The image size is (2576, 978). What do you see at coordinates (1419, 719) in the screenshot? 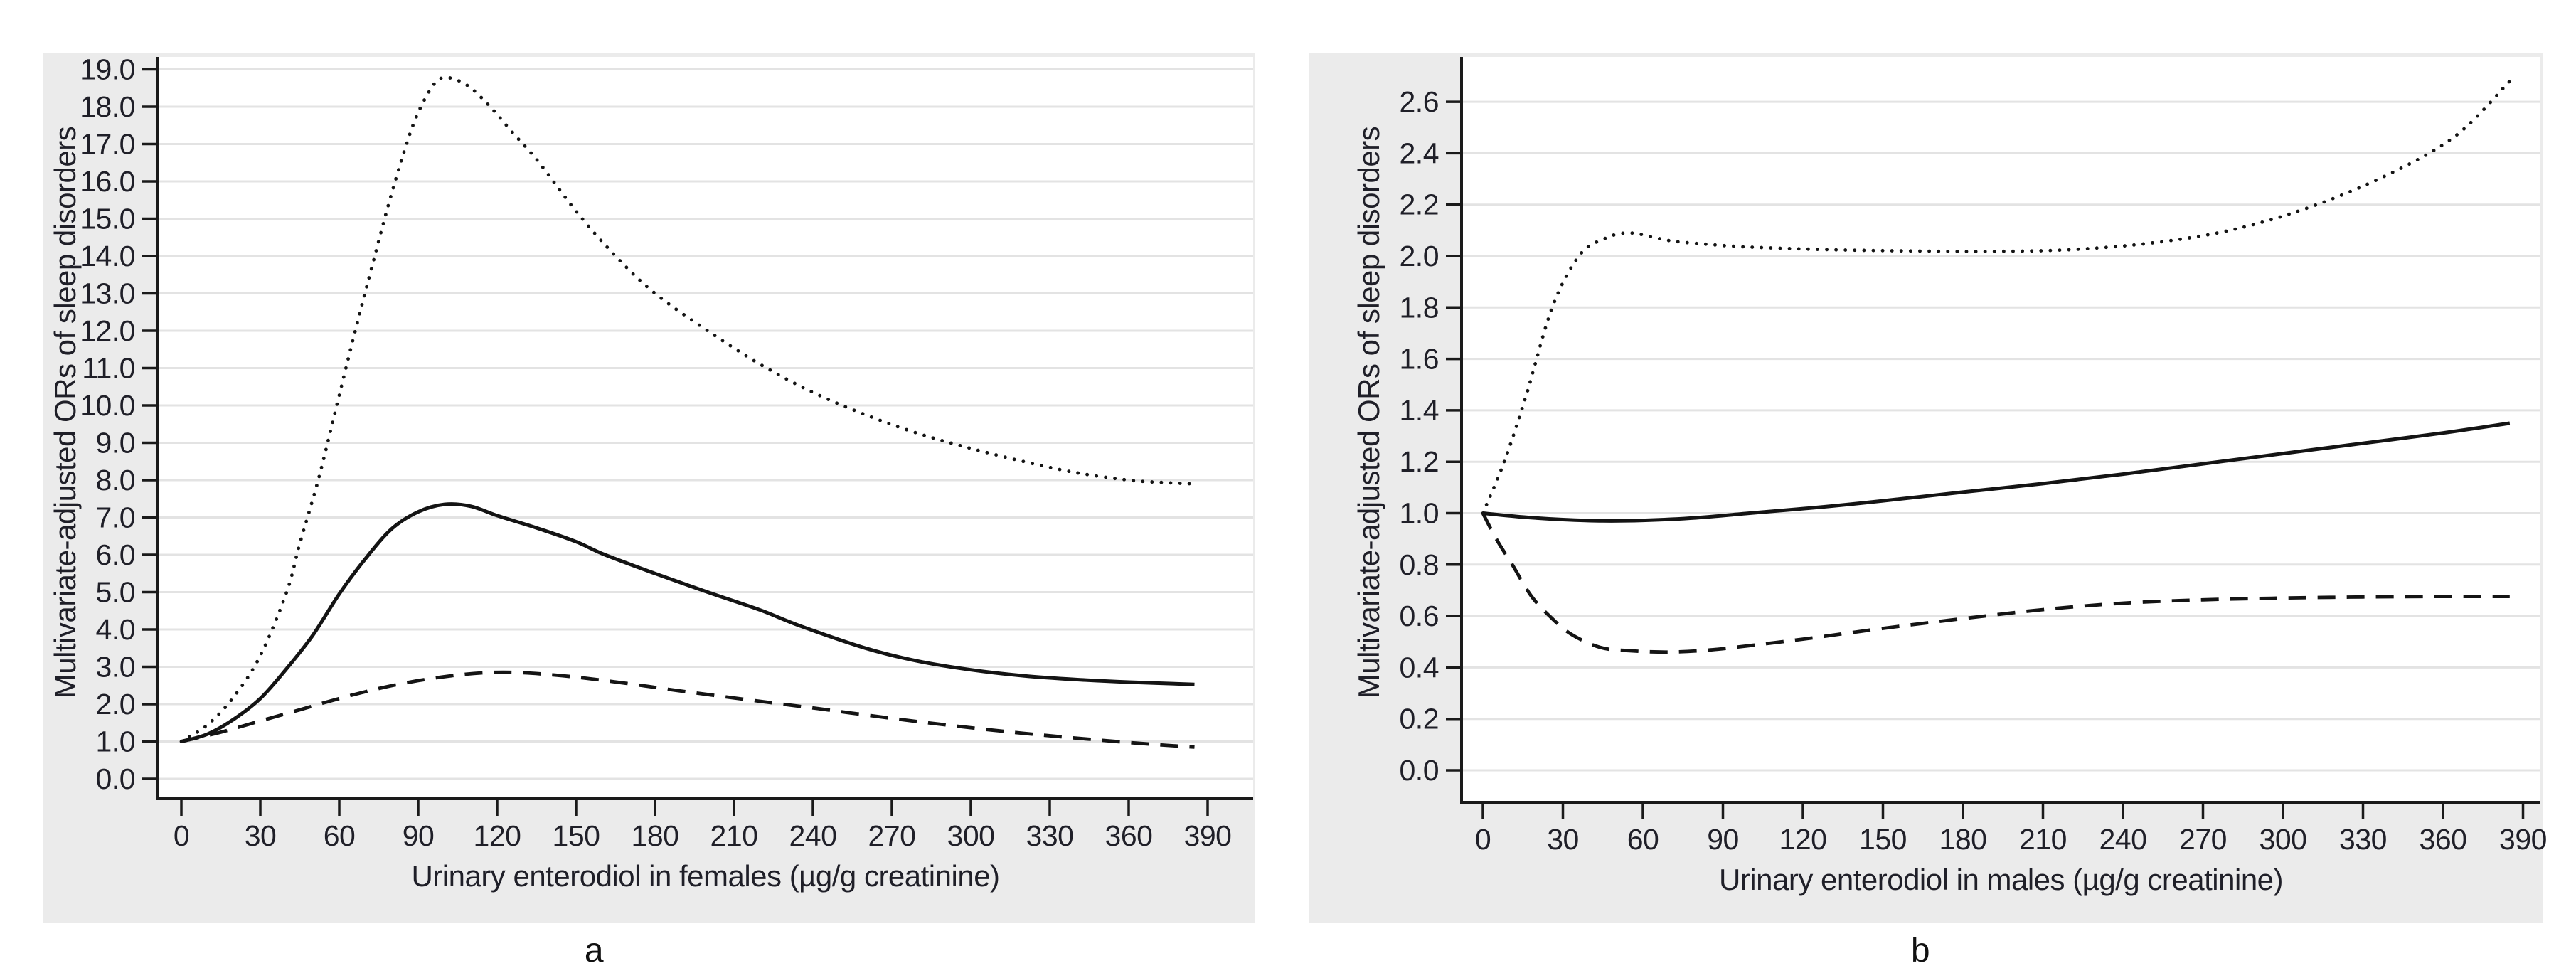
I see `y-tick-label: 0.2` at bounding box center [1419, 719].